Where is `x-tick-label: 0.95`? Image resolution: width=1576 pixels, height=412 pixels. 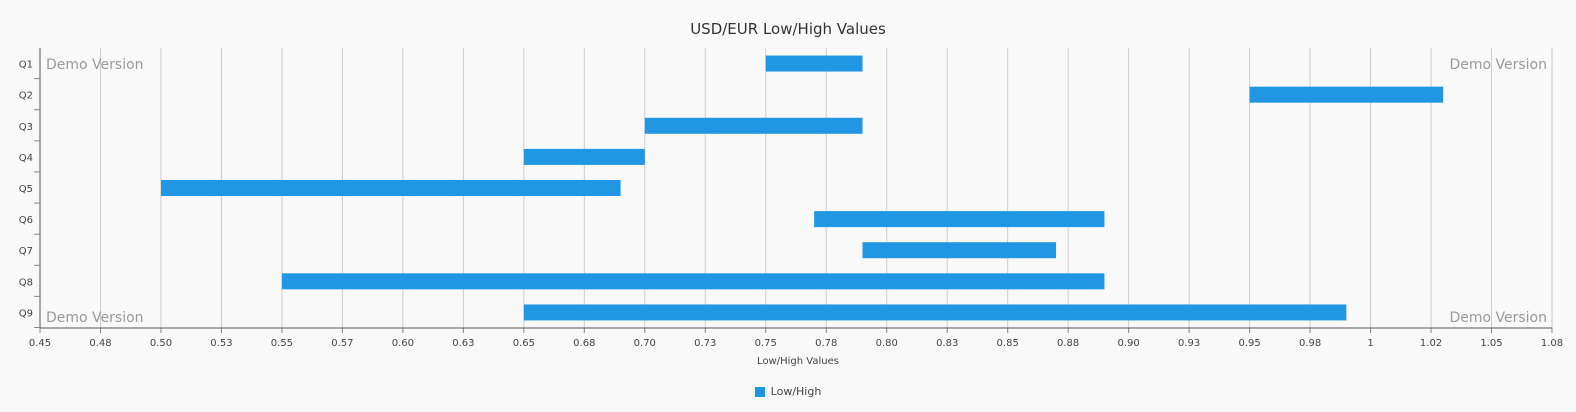 x-tick-label: 0.95 is located at coordinates (1249, 343).